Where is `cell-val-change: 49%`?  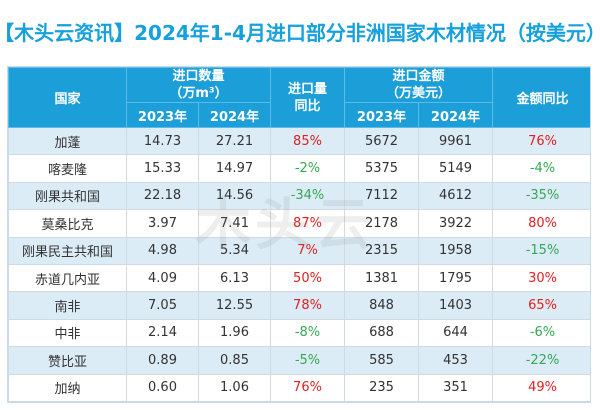
cell-val-change: 49% is located at coordinates (541, 387).